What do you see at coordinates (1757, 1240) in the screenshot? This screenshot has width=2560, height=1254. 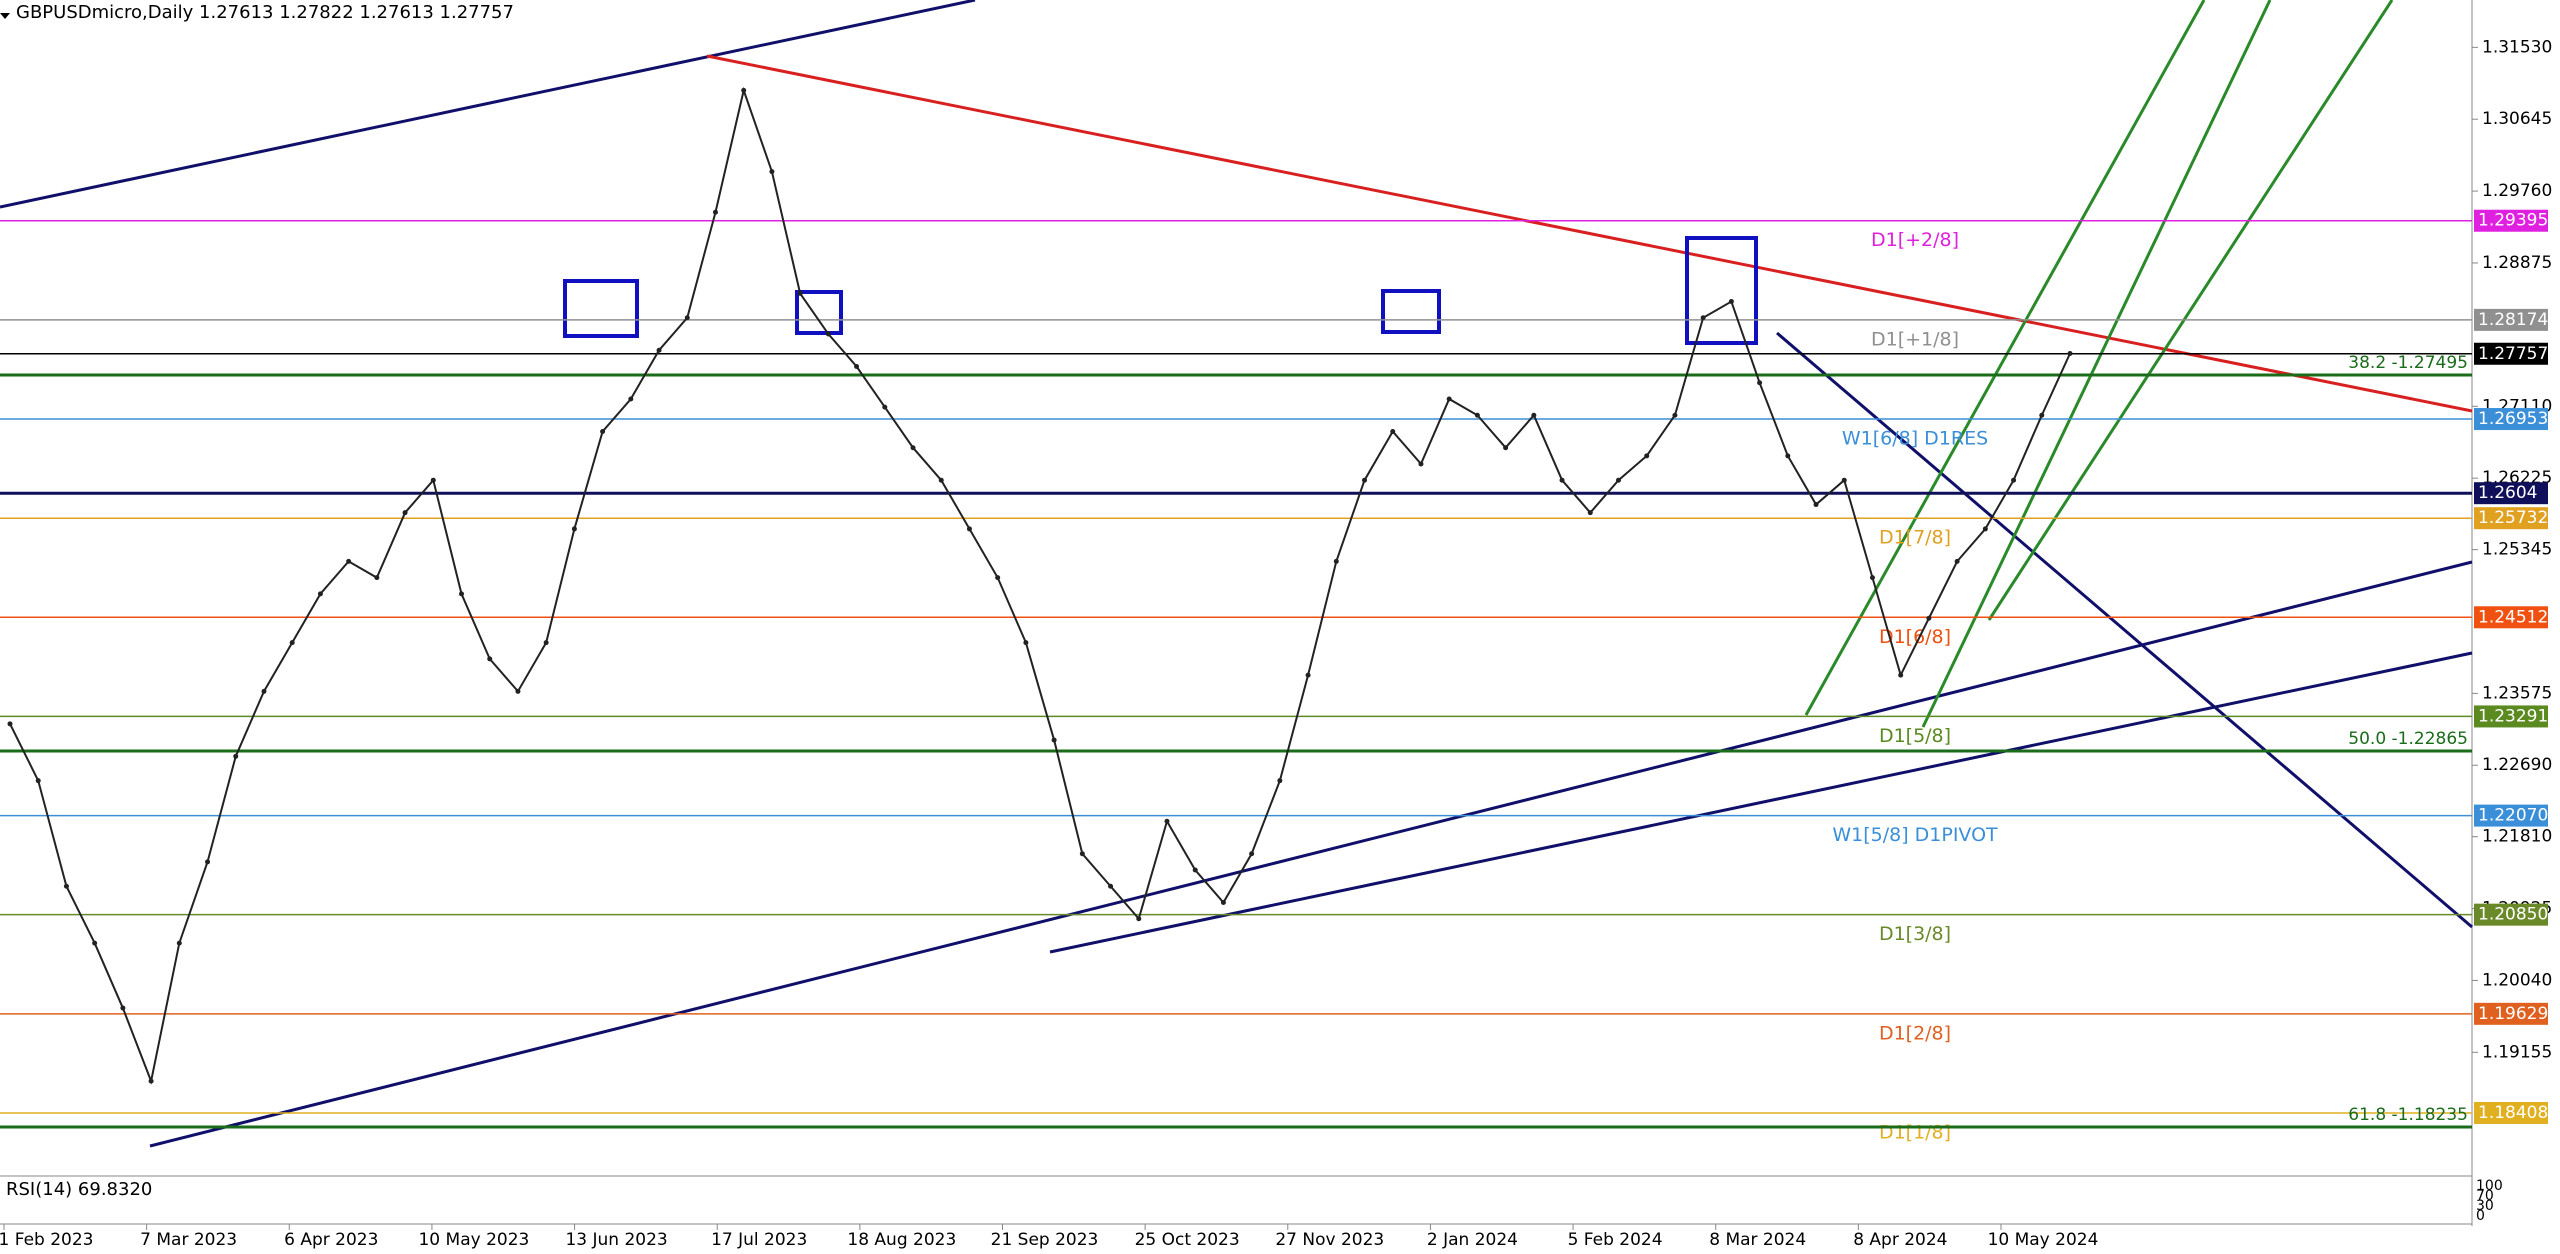 I see `x-tick-label: 8 Mar 2024` at bounding box center [1757, 1240].